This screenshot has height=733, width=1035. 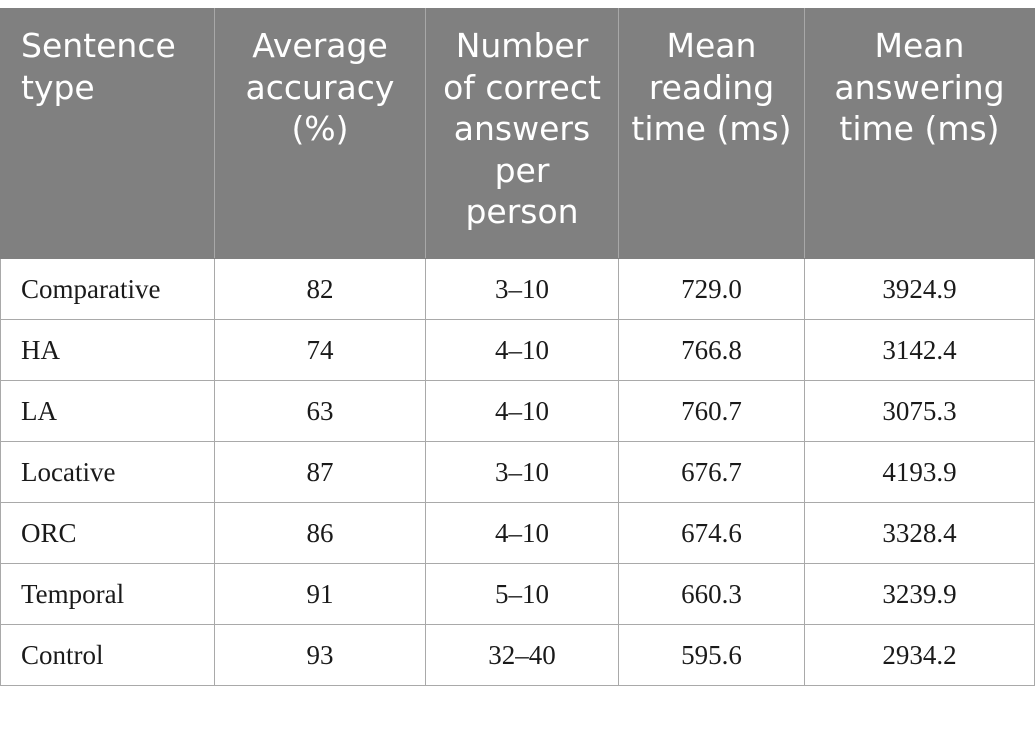 I want to click on cell-sentence-type: Temporal, so click(x=107, y=594).